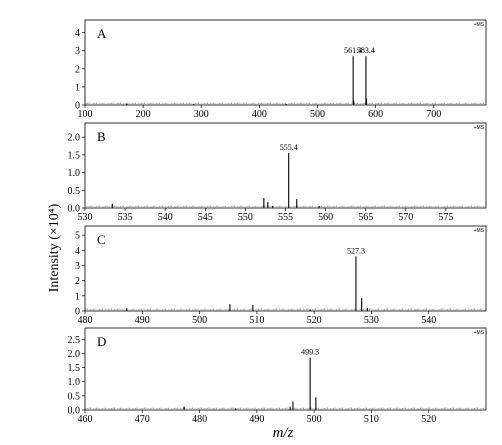 This screenshot has height=445, width=502. I want to click on panel-label: A, so click(102, 33).